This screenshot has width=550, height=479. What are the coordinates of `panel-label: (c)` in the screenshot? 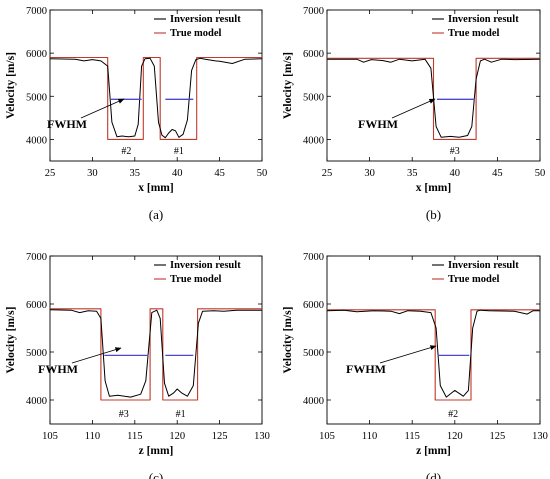 It's located at (156, 474).